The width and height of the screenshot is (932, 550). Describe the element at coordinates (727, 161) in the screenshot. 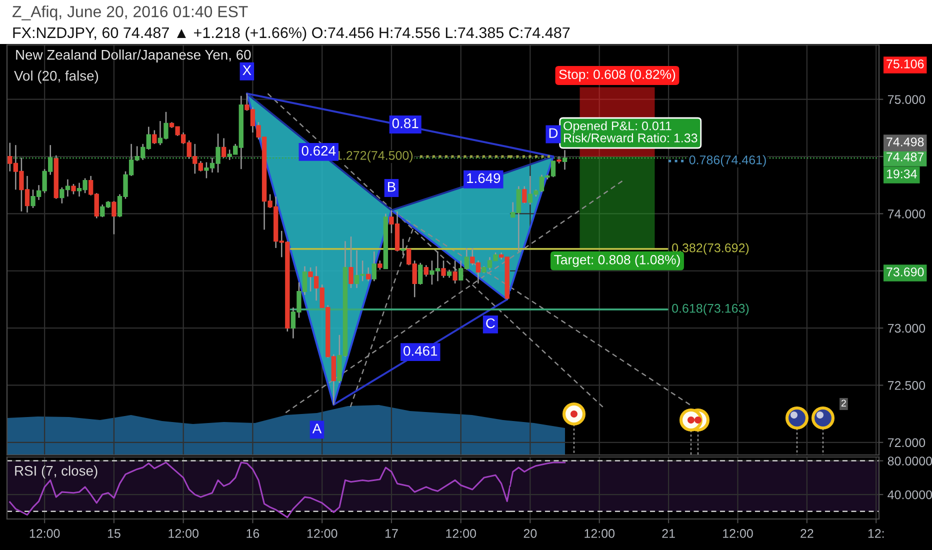

I see `series-label: 0.786(74.461)` at that location.